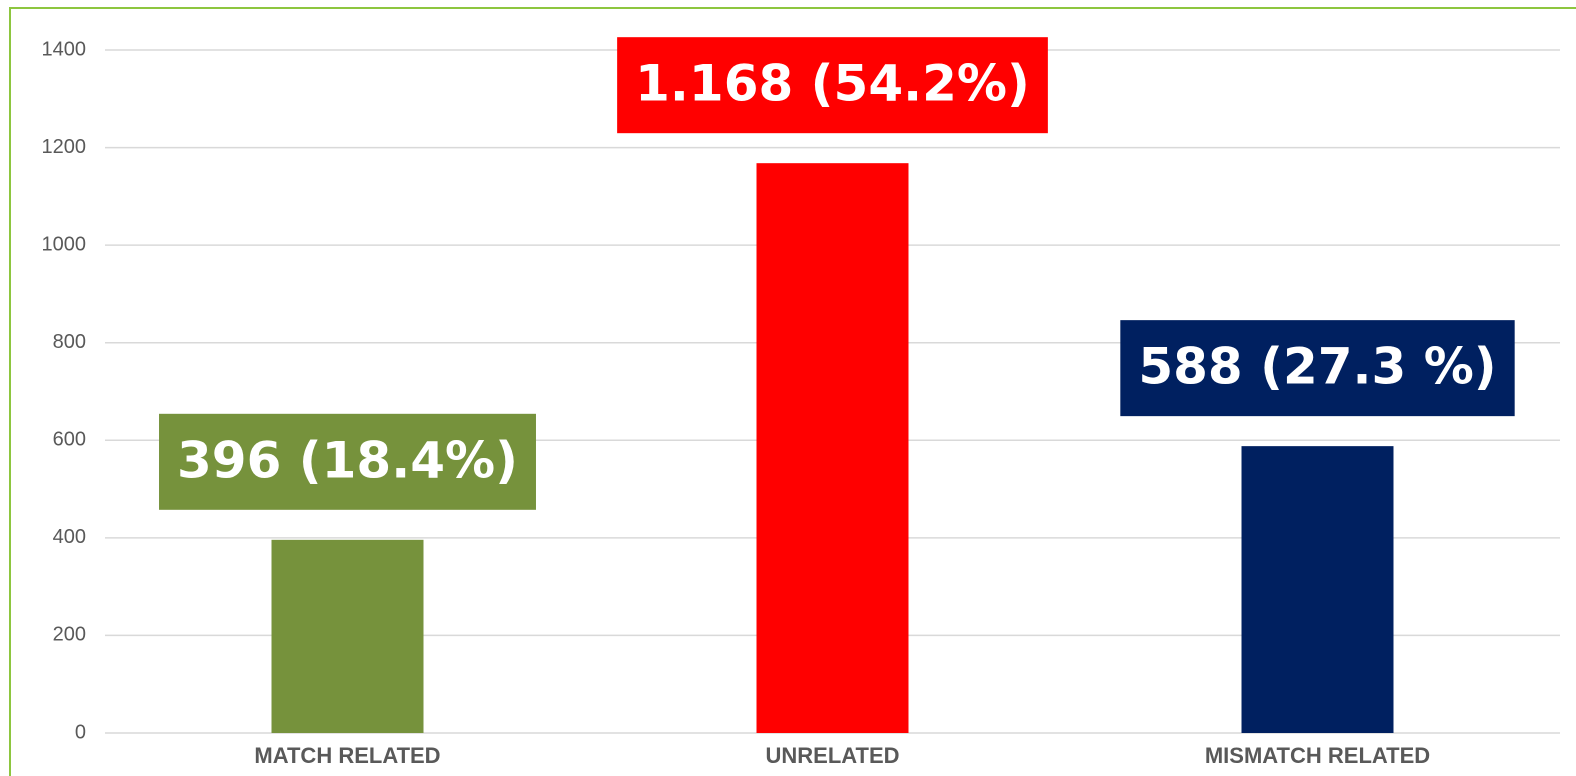 The width and height of the screenshot is (1576, 776). What do you see at coordinates (69, 342) in the screenshot?
I see `y-tick-label: 800` at bounding box center [69, 342].